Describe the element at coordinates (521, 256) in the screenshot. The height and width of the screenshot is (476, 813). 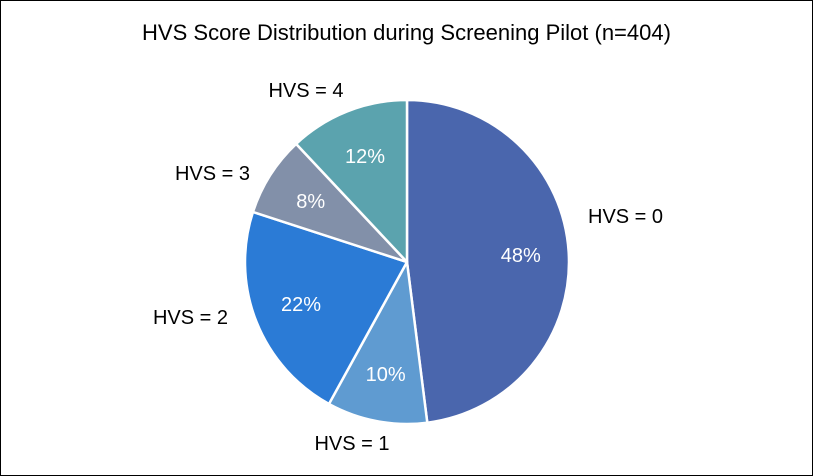
I see `data-label-hvs-0: 48%` at that location.